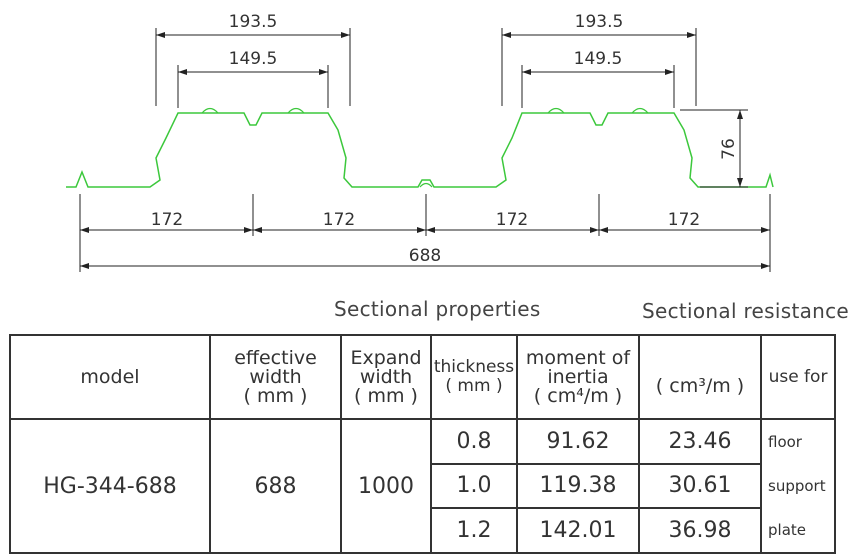  I want to click on cell-effective-width: 688, so click(275, 486).